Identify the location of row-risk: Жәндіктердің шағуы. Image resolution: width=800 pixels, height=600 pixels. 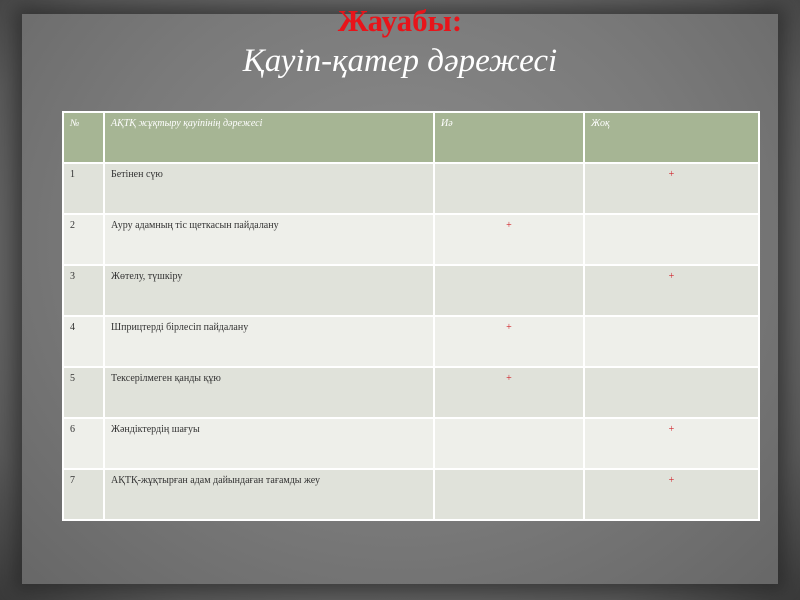
(269, 443).